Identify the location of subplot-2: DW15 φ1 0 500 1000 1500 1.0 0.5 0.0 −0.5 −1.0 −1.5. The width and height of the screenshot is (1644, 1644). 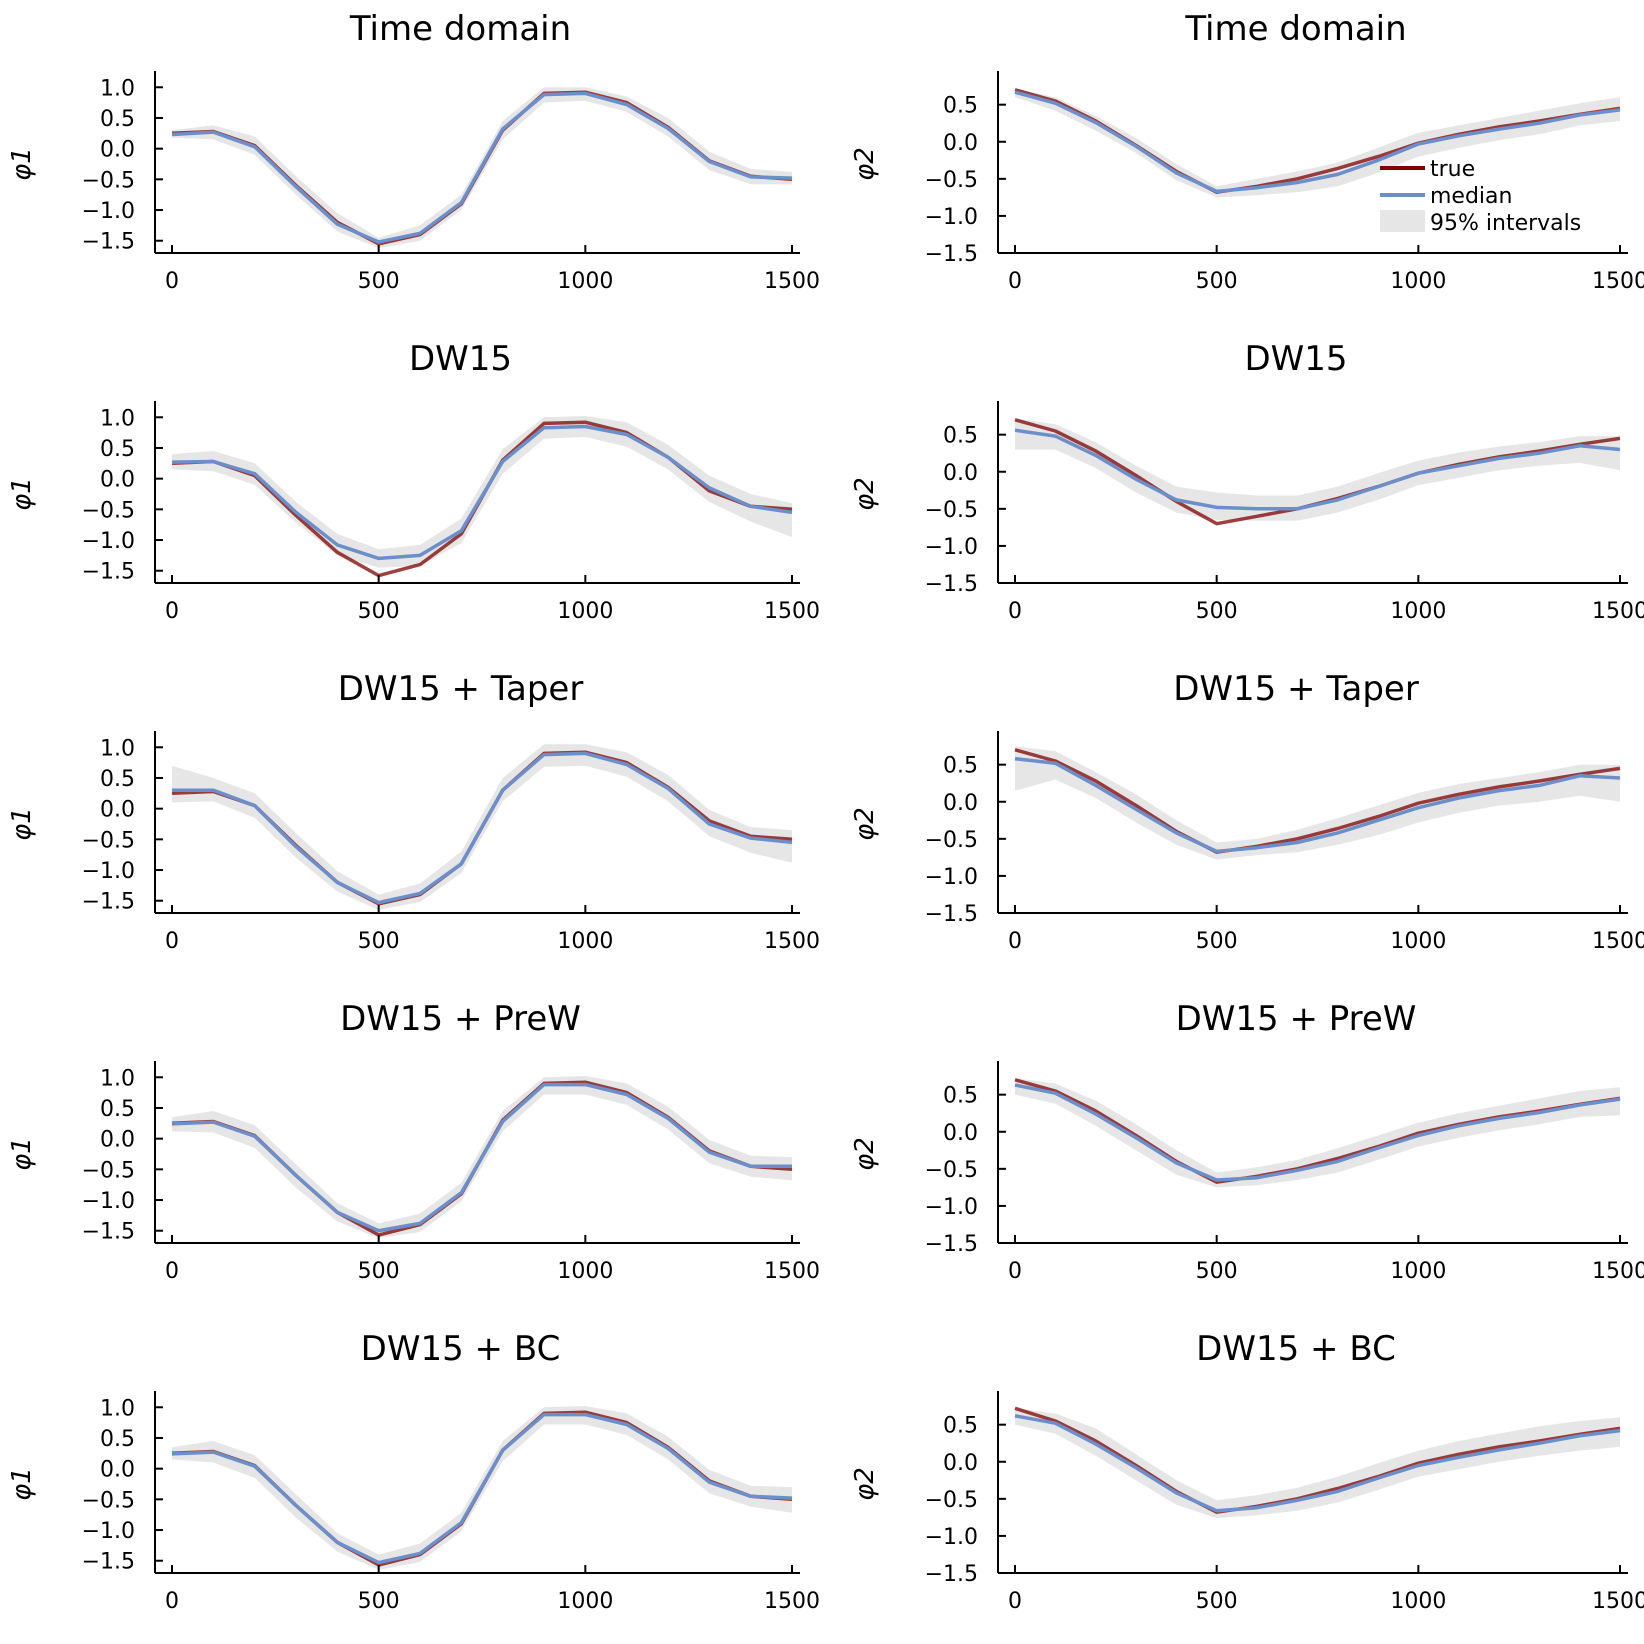
(413, 481).